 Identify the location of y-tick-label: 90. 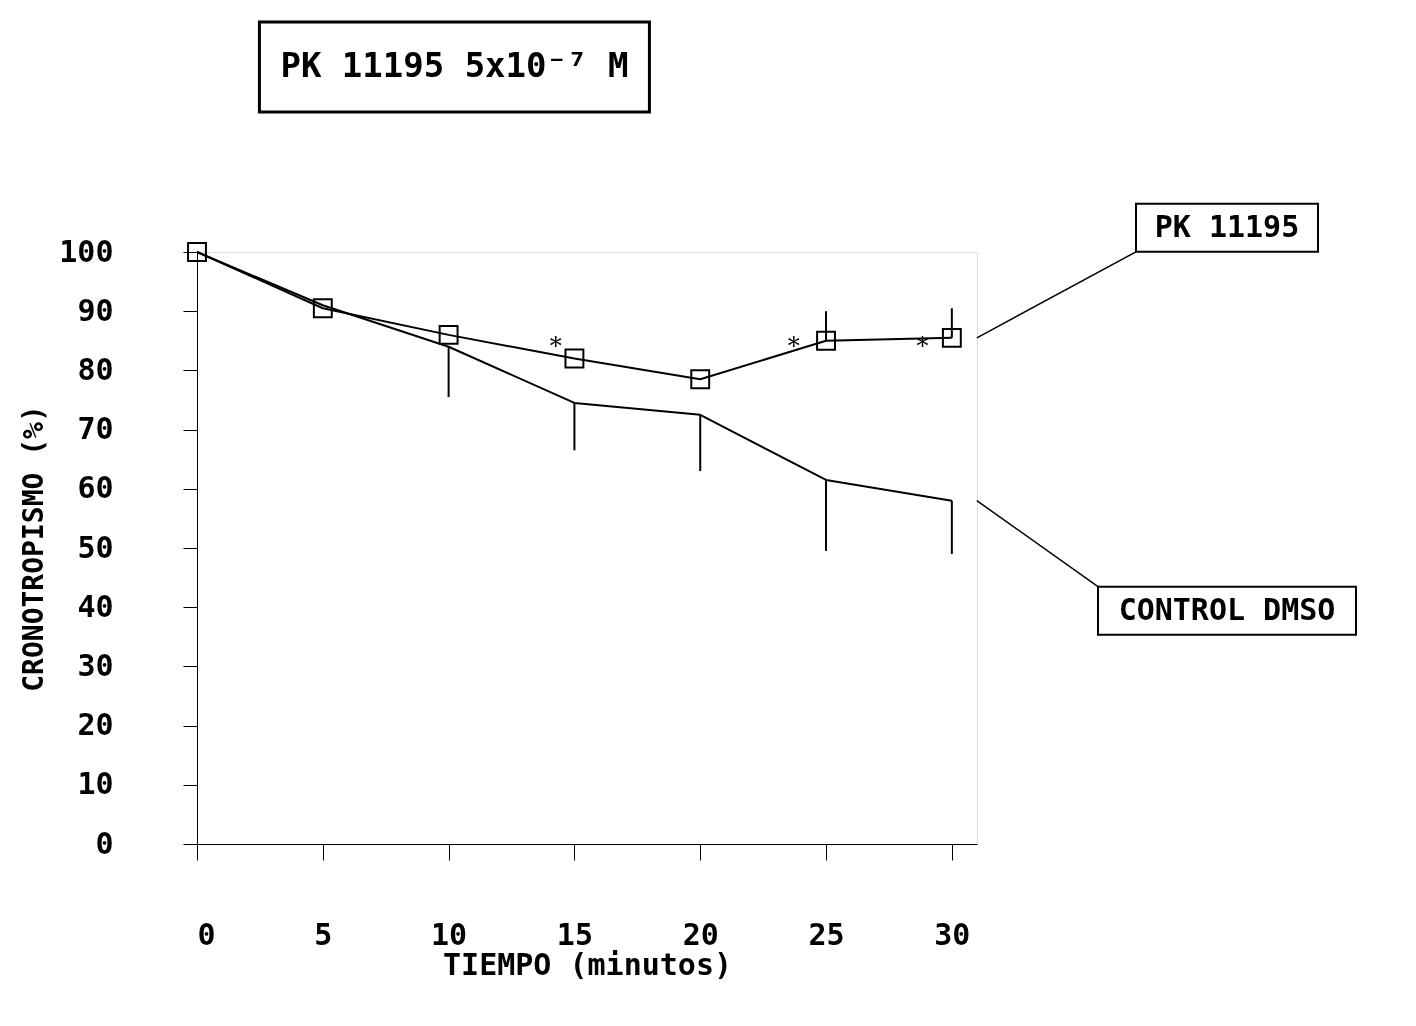
(95, 310).